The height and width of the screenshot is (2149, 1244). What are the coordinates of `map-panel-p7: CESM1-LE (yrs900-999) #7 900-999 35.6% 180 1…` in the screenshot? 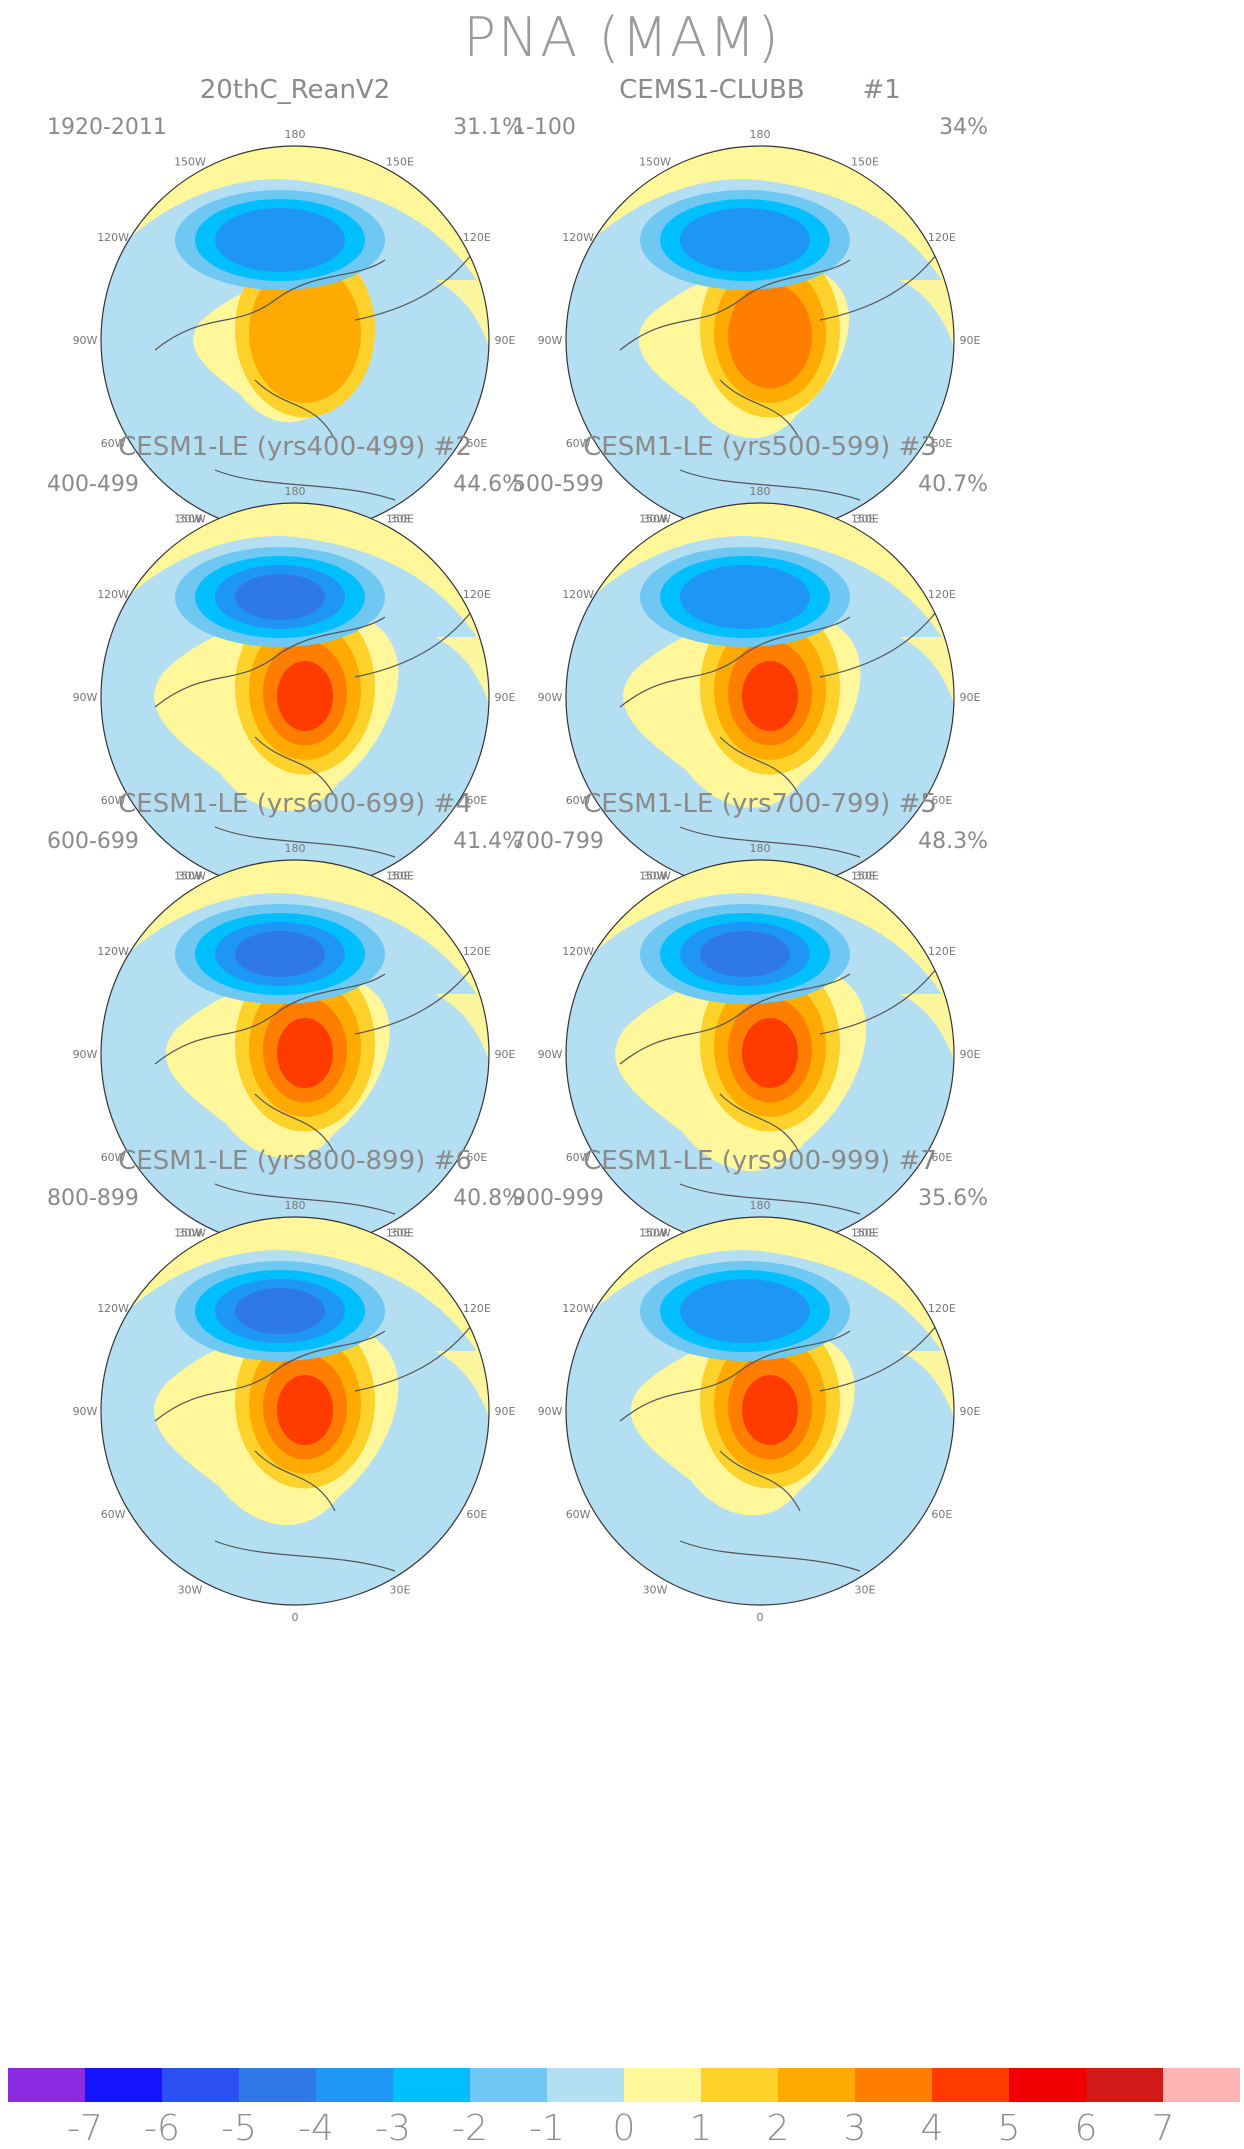 It's located at (760, 1398).